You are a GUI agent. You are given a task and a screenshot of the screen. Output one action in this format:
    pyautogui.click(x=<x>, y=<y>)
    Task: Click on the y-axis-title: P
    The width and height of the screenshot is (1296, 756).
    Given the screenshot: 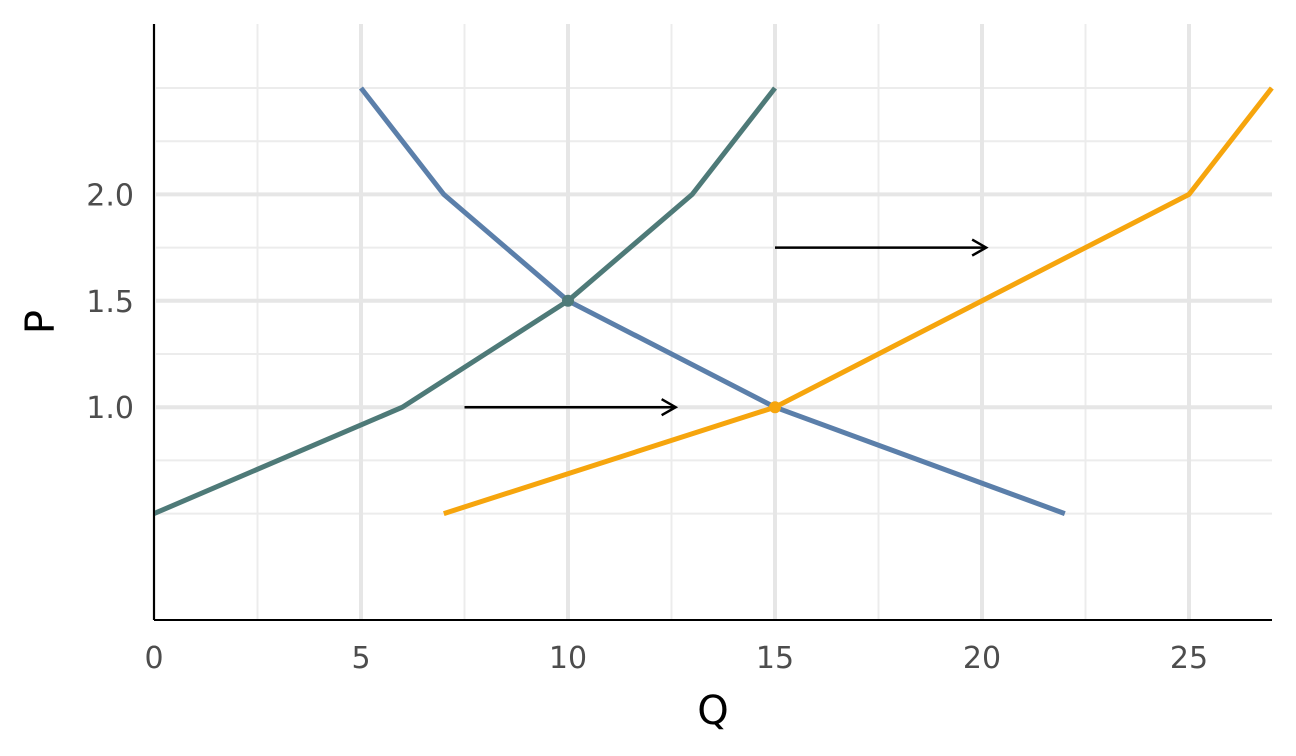 What is the action you would take?
    pyautogui.click(x=41, y=322)
    